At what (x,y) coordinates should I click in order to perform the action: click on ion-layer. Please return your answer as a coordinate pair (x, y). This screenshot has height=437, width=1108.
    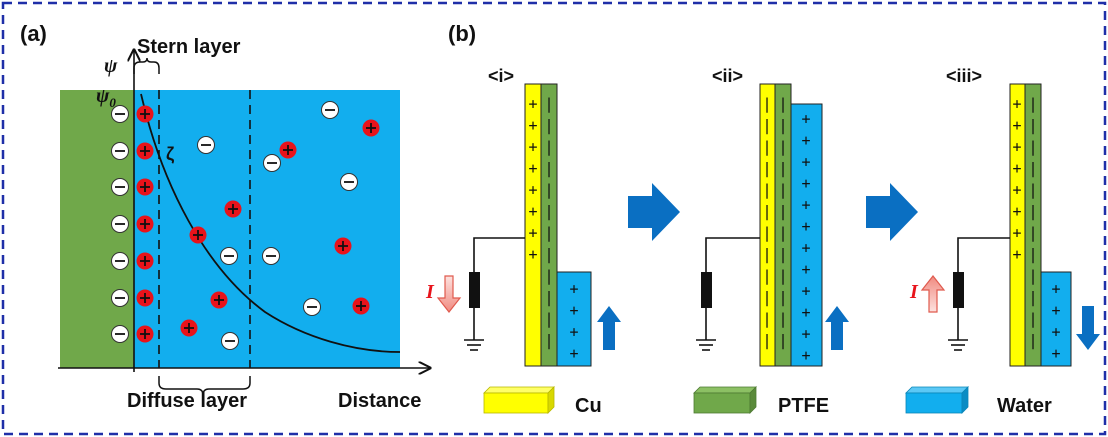
    Looking at the image, I should click on (245, 225).